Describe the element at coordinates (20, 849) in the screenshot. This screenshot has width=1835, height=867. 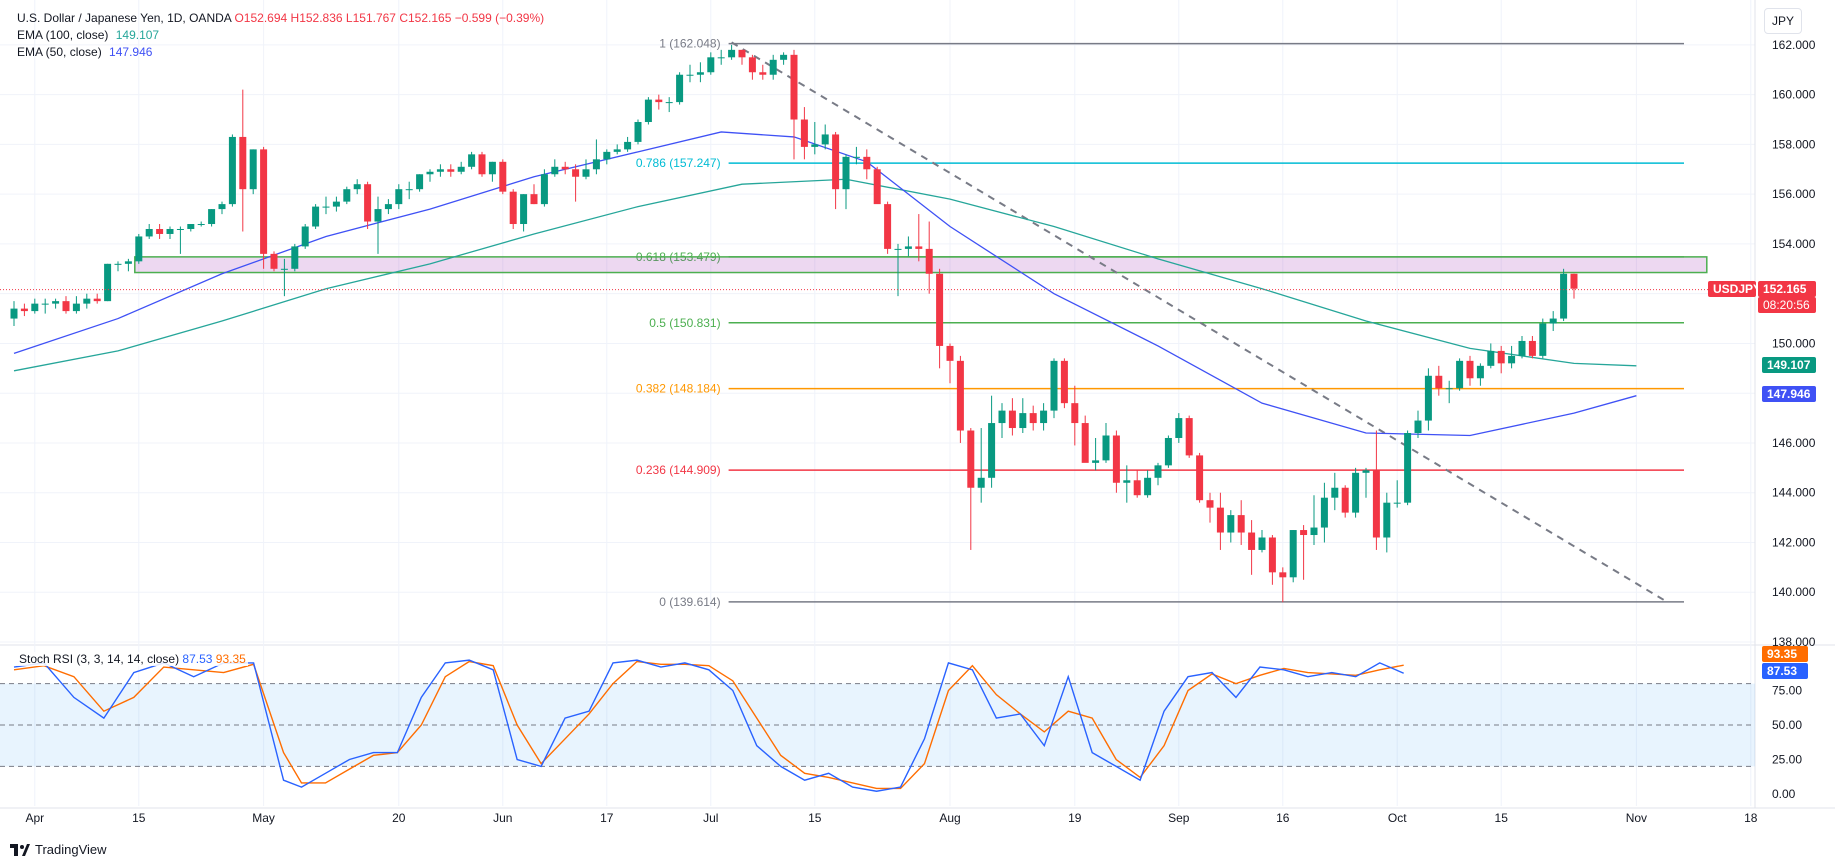
I see `tradingview-icon` at that location.